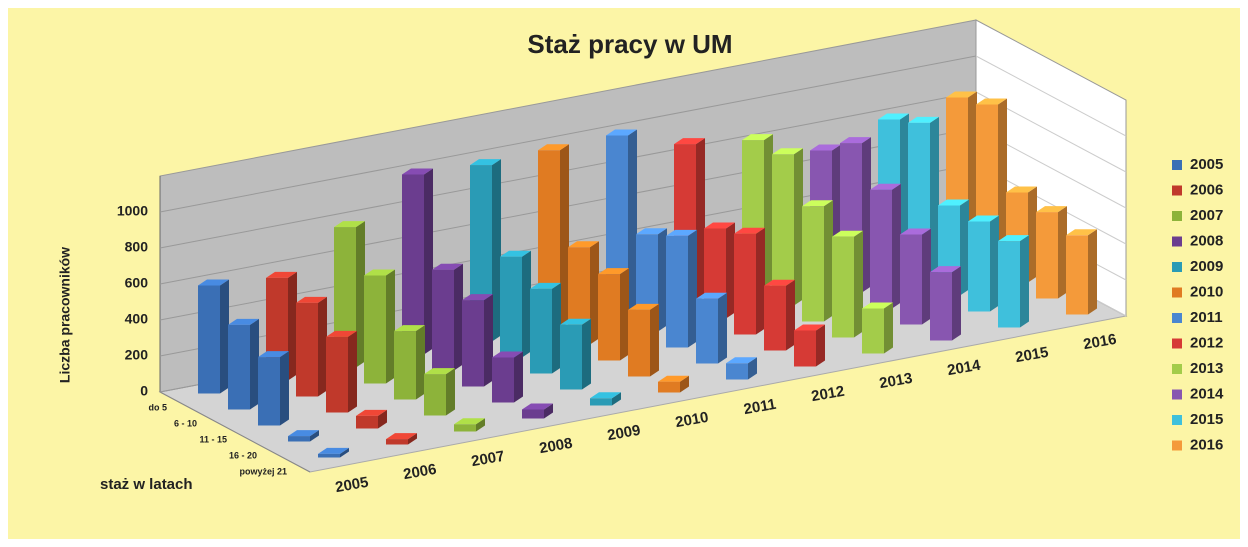 The width and height of the screenshot is (1248, 547). I want to click on x-tick-label: 2008, so click(556, 446).